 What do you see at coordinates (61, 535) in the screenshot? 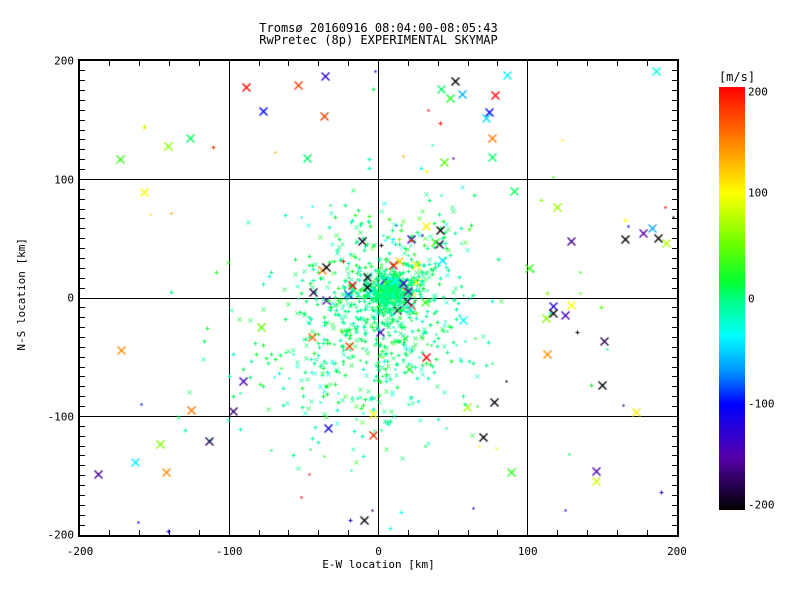
I see `y-tick-label: -200` at bounding box center [61, 535].